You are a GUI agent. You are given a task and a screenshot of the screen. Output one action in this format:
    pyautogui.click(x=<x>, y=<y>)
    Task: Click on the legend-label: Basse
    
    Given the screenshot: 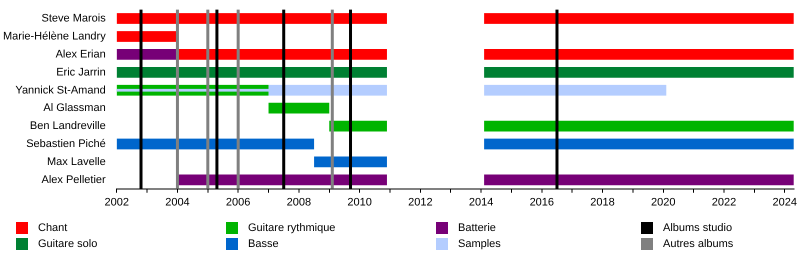 What is the action you would take?
    pyautogui.click(x=263, y=244)
    